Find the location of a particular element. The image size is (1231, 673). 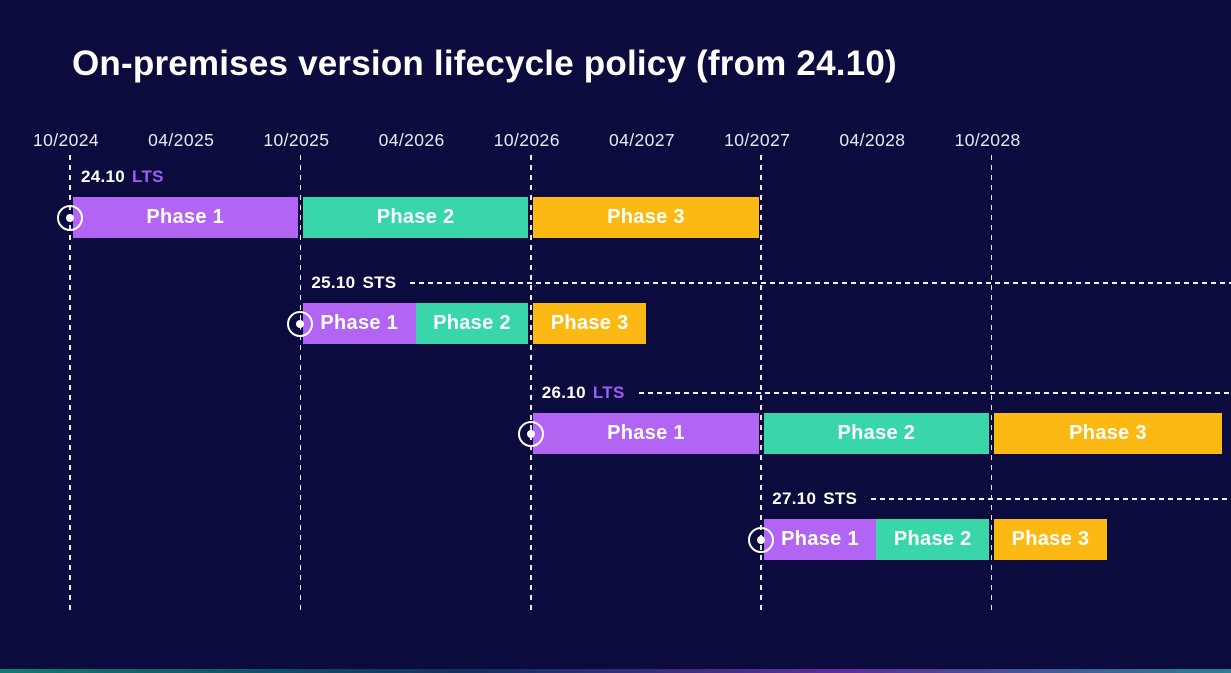

axis-tick-label: 10/2027 is located at coordinates (757, 140).